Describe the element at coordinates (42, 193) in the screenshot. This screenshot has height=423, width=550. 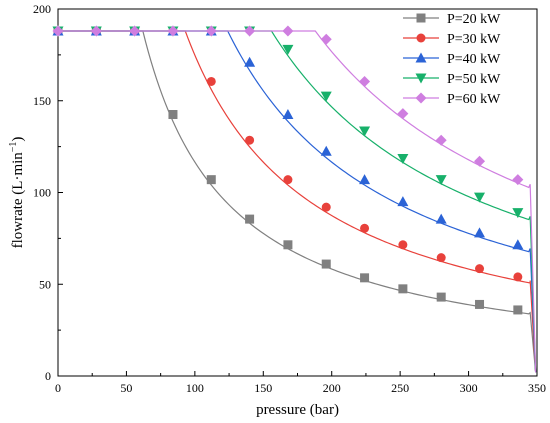
I see `y-tick-label: 100` at that location.